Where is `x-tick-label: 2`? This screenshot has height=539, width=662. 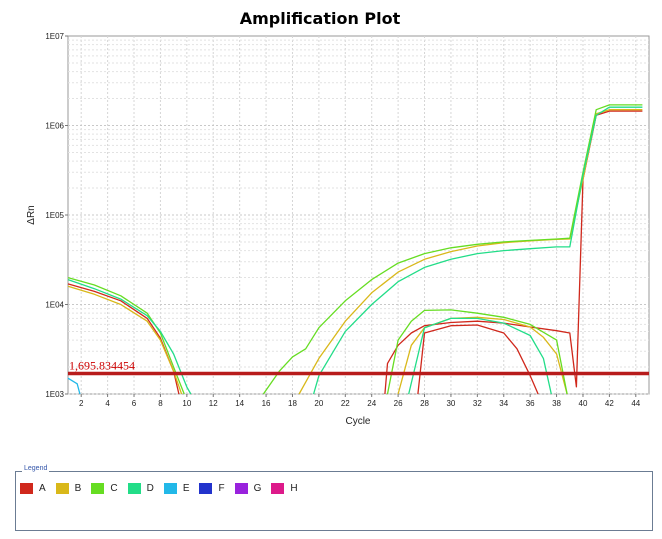 x-tick-label: 2 is located at coordinates (81, 403).